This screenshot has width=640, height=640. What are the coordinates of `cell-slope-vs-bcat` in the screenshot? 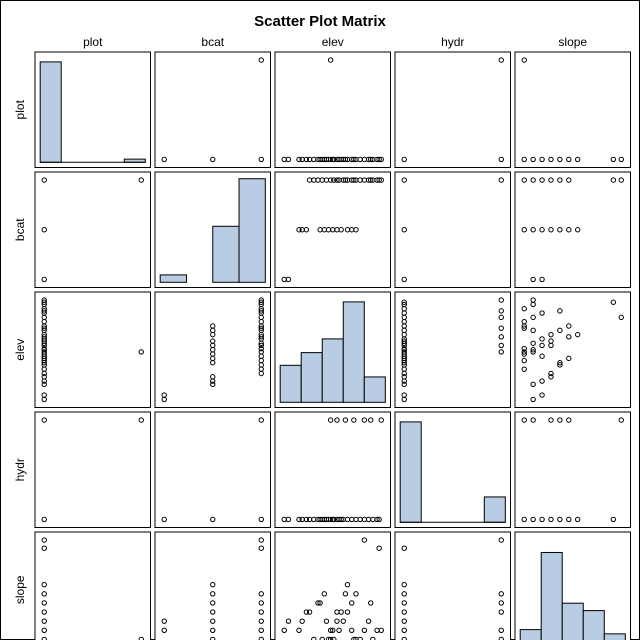 It's located at (212, 585).